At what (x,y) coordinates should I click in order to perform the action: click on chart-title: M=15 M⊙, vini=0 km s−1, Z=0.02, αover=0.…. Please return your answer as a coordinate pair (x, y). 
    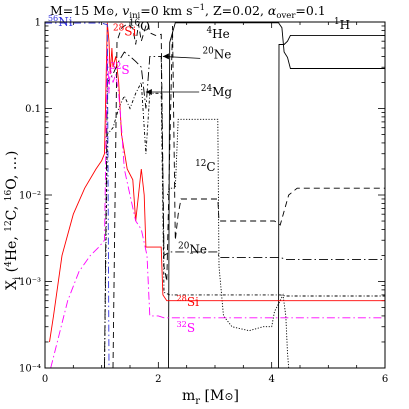
    Looking at the image, I should click on (188, 12).